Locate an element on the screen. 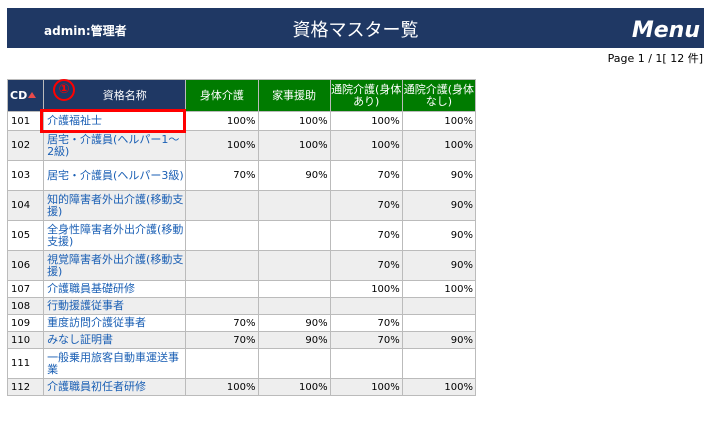 The height and width of the screenshot is (421, 711). qualification-link: 一般乗用旅客自動車運送事業 is located at coordinates (113, 363).